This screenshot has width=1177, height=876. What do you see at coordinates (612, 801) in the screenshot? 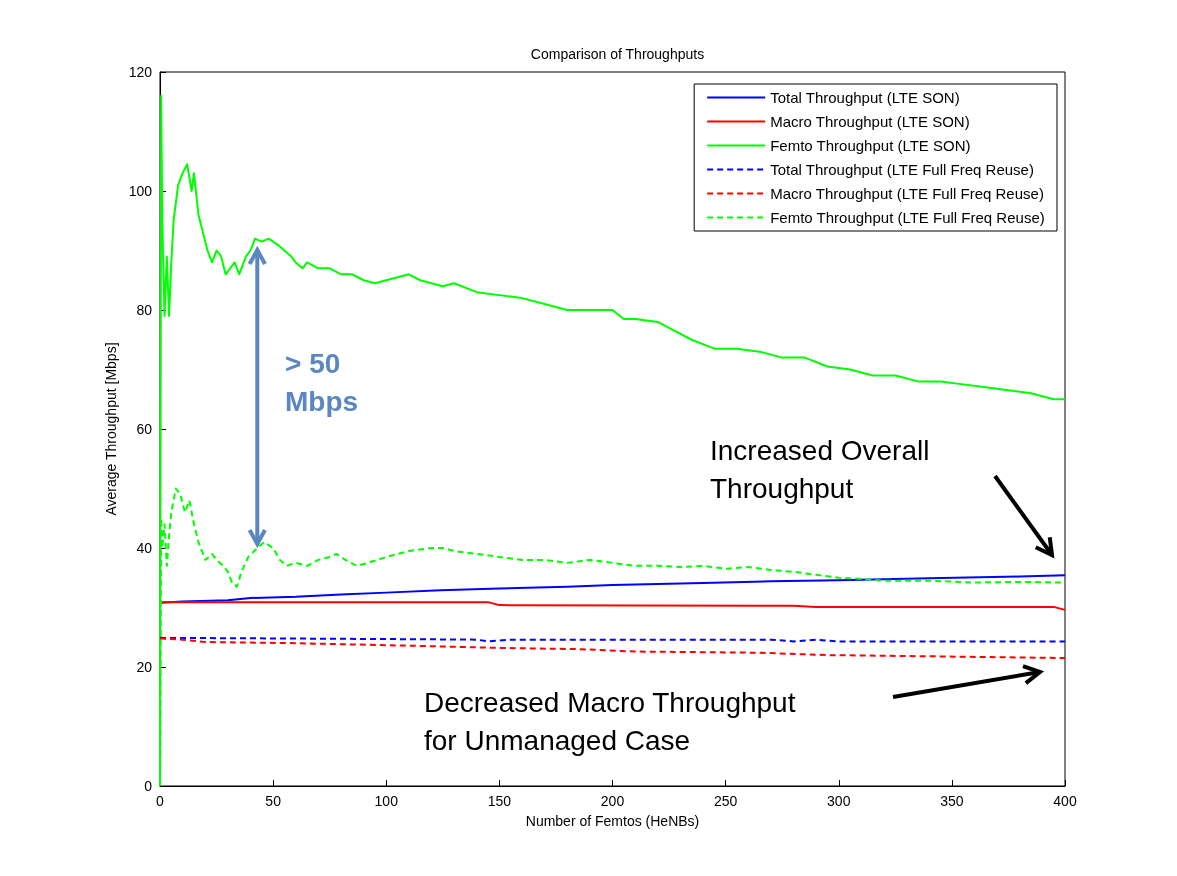
I see `x-tick-label: 200` at bounding box center [612, 801].